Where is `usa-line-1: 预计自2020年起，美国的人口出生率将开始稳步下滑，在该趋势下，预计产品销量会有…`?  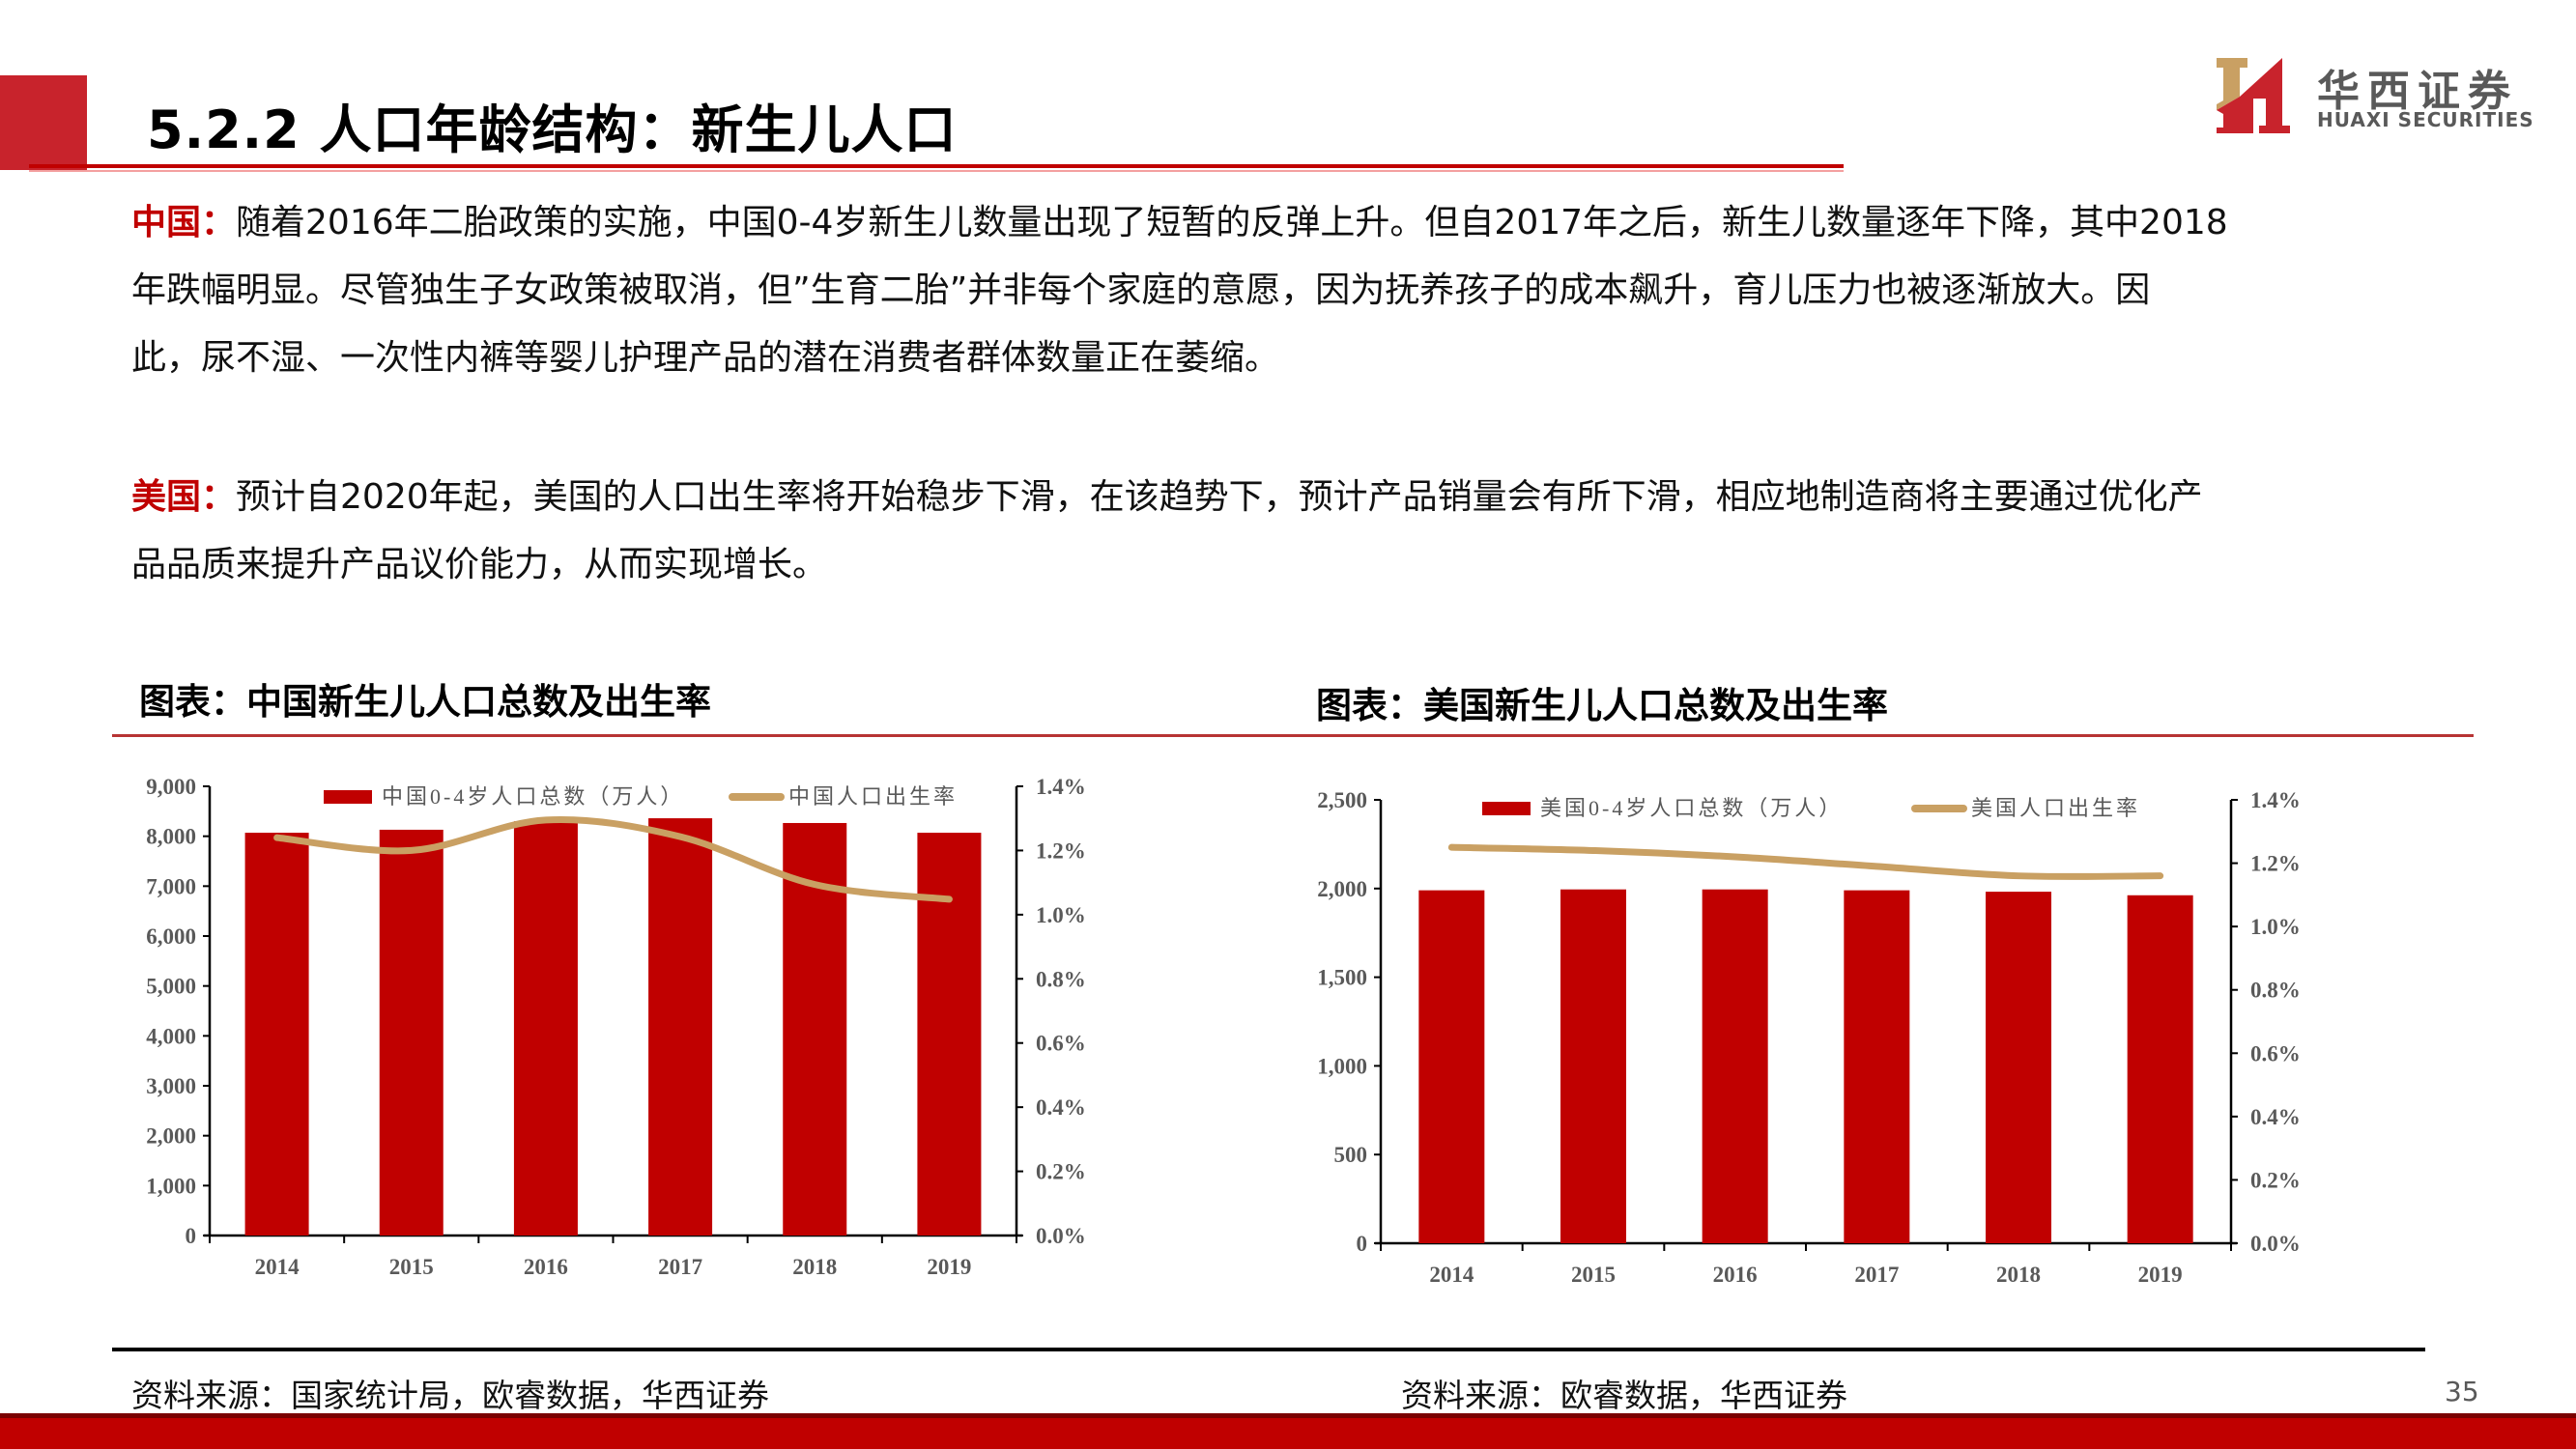
usa-line-1: 预计自2020年起，美国的人口出生率将开始稳步下滑，在该趋势下，预计产品销量会有… is located at coordinates (1220, 497).